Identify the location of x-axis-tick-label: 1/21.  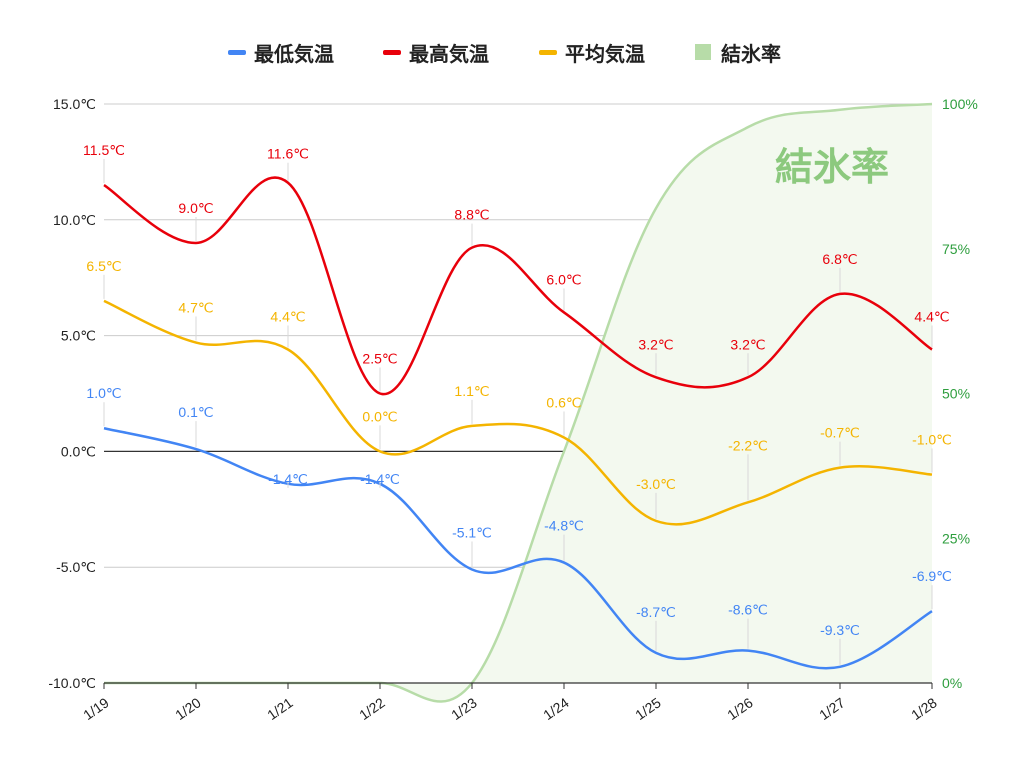
(280, 708).